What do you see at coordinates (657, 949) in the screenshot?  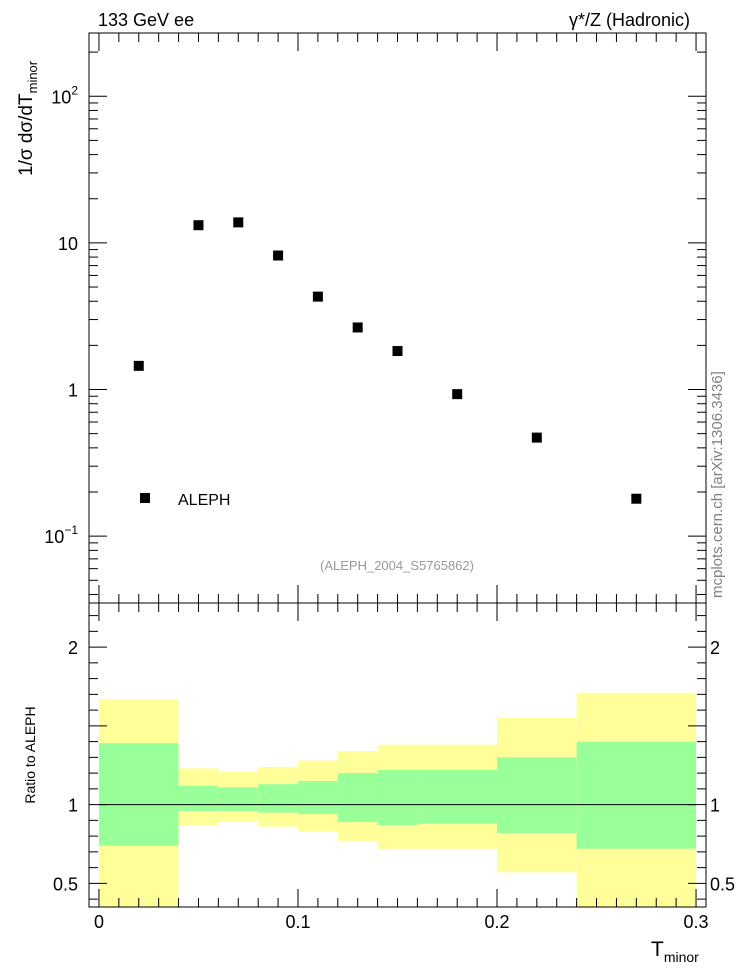 I see `x-axis-label-main: T` at bounding box center [657, 949].